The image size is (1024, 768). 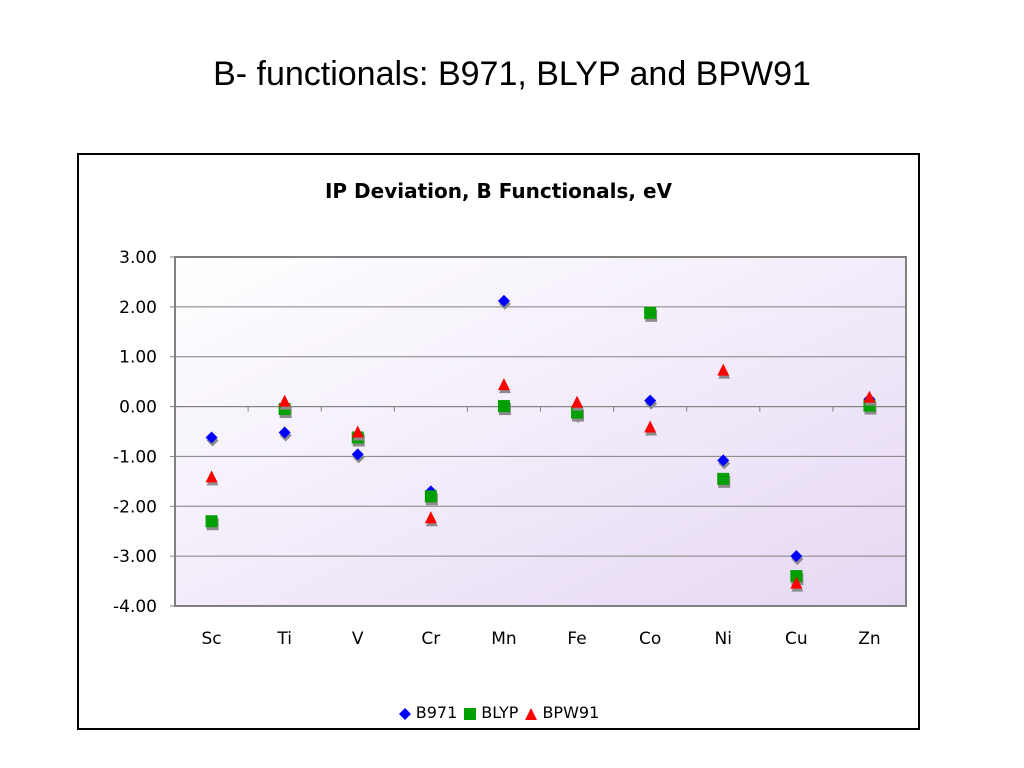 I want to click on square-marker-icon, so click(x=470, y=713).